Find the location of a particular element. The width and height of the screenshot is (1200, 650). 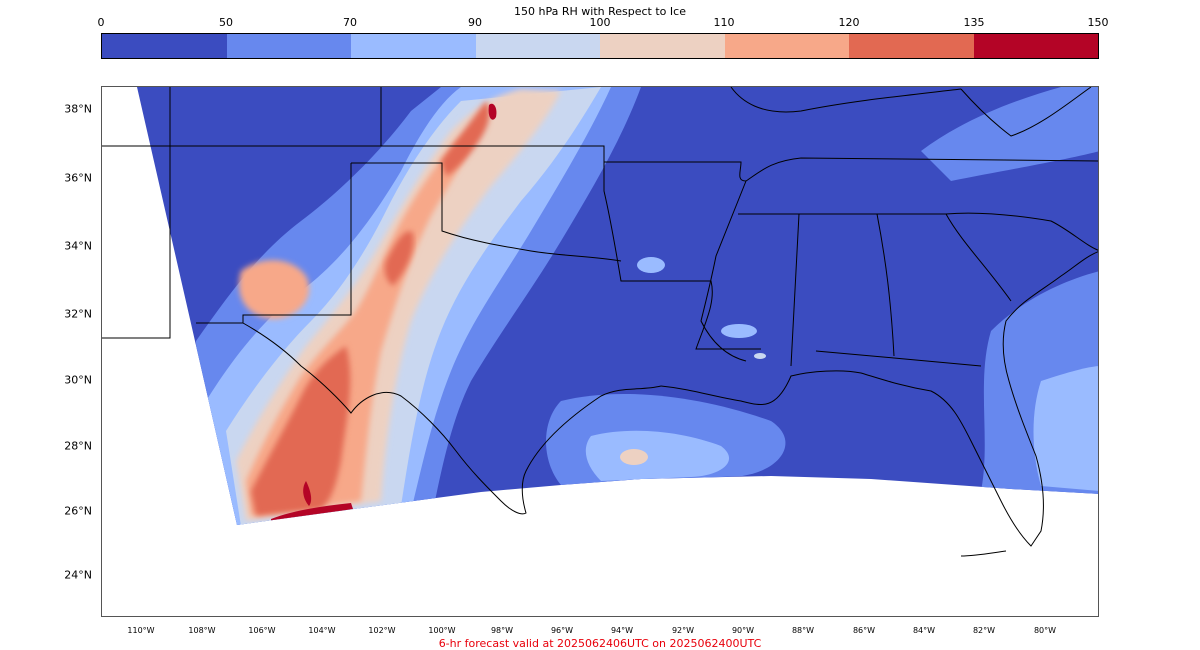

colorbar-tick: 110 is located at coordinates (724, 22).